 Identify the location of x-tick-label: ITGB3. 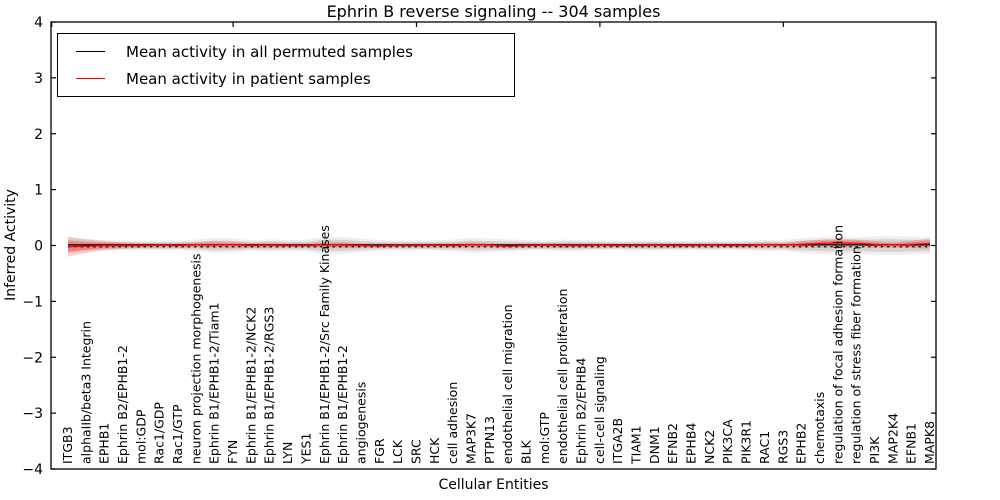
(67, 445).